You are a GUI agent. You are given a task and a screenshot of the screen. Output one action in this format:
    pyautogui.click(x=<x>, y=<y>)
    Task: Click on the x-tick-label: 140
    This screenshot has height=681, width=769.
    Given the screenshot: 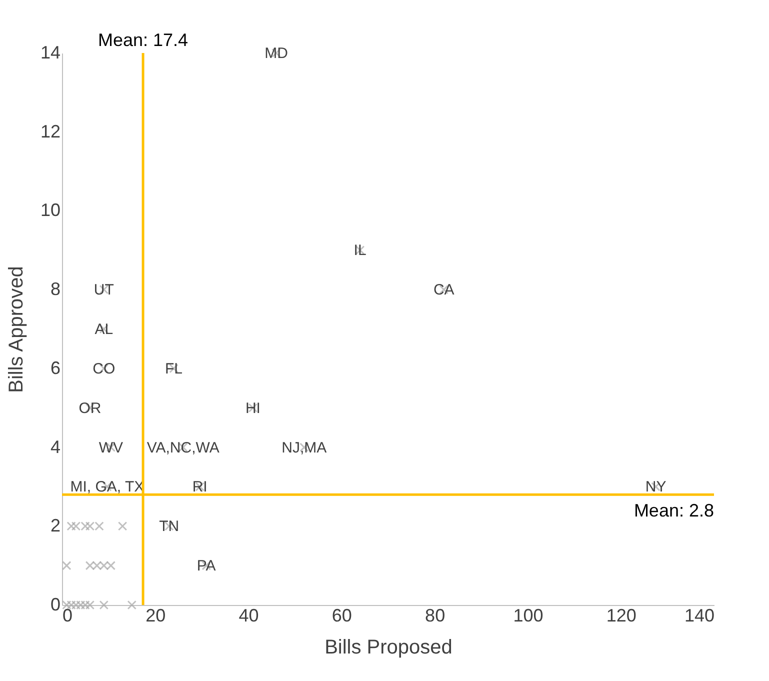 What is the action you would take?
    pyautogui.click(x=699, y=616)
    